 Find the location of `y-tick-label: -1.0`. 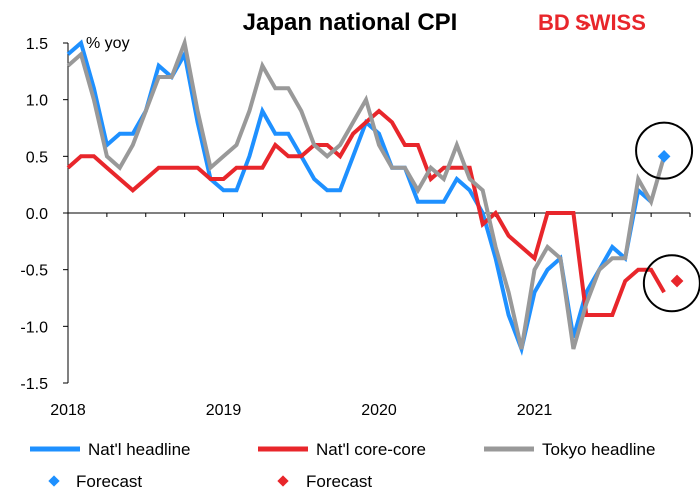

y-tick-label: -1.0 is located at coordinates (34, 327).